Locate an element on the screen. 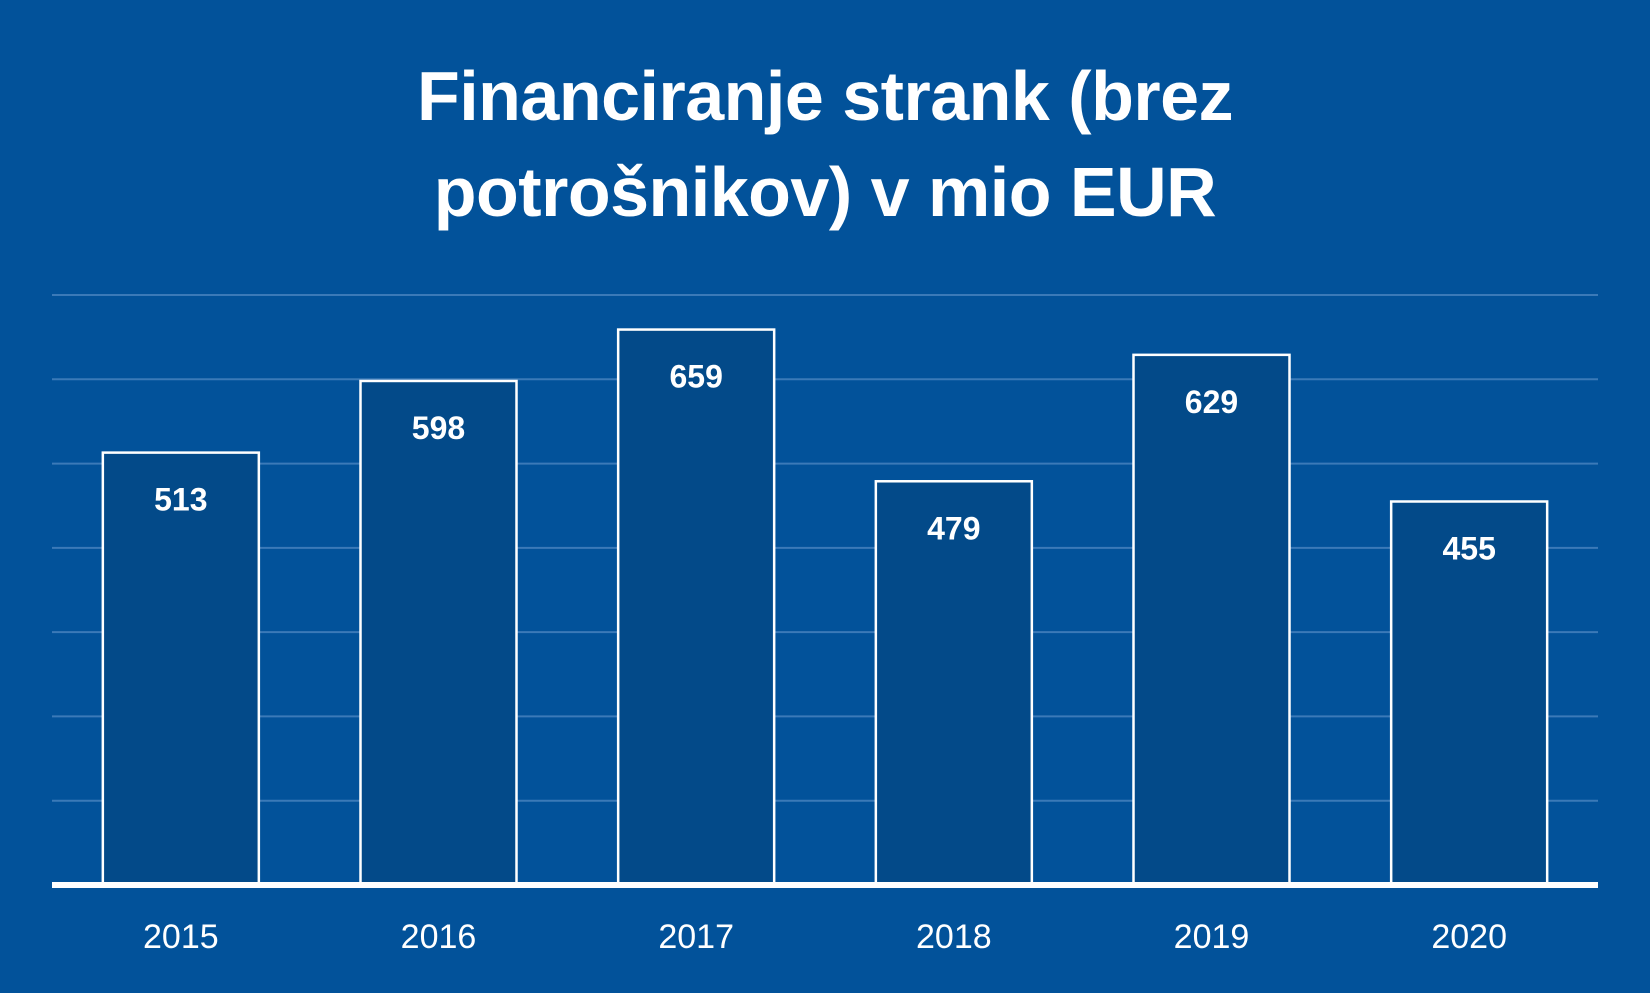 This screenshot has width=1650, height=993. chart-title-line-1: Financiranje strank (brez is located at coordinates (825, 96).